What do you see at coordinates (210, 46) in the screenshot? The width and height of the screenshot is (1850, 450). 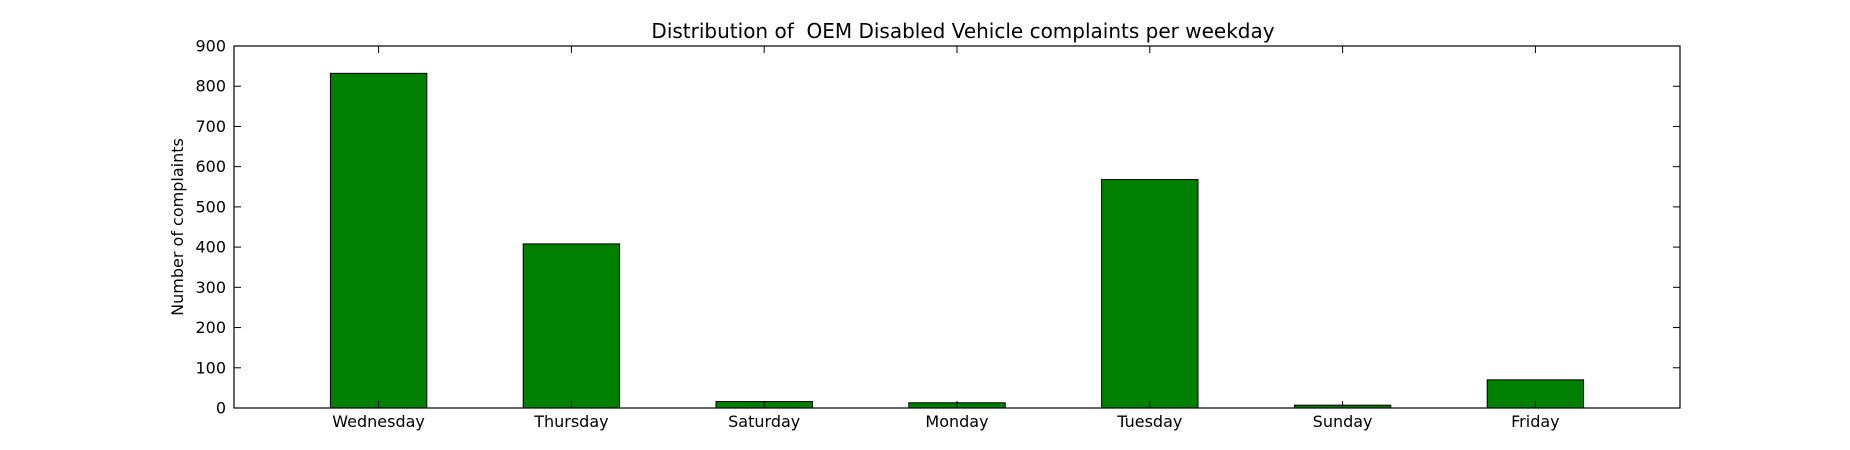 I see `y-tick-label: 900` at bounding box center [210, 46].